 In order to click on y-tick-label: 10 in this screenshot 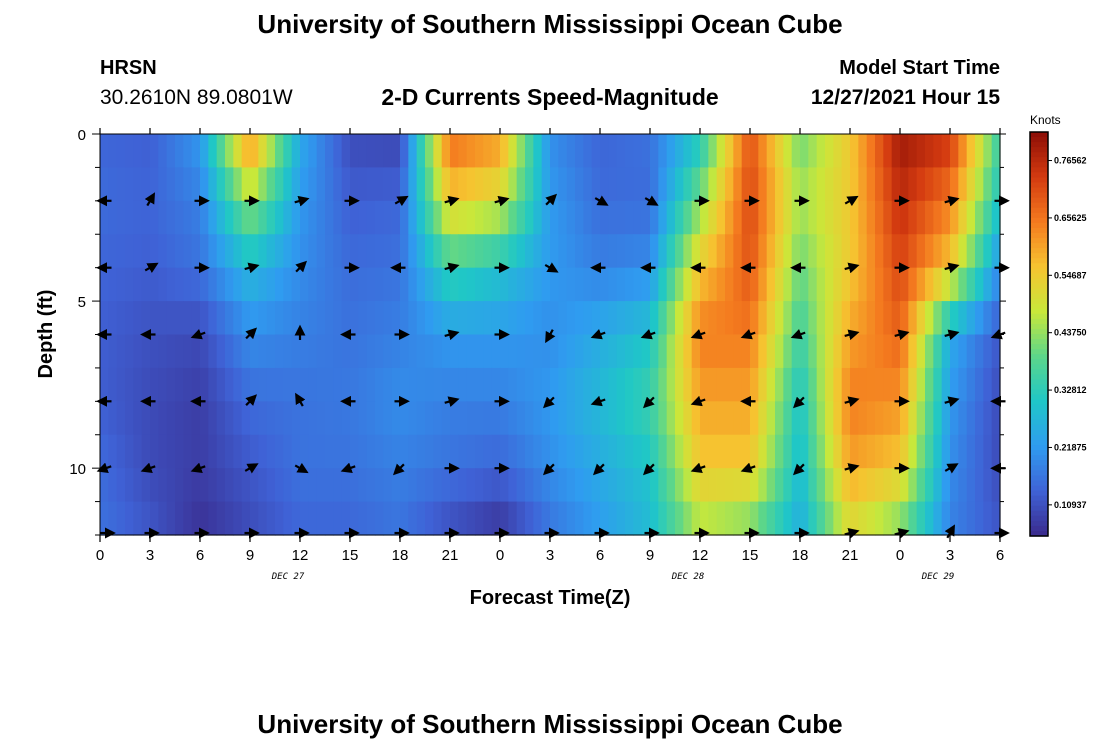, I will do `click(77, 469)`.